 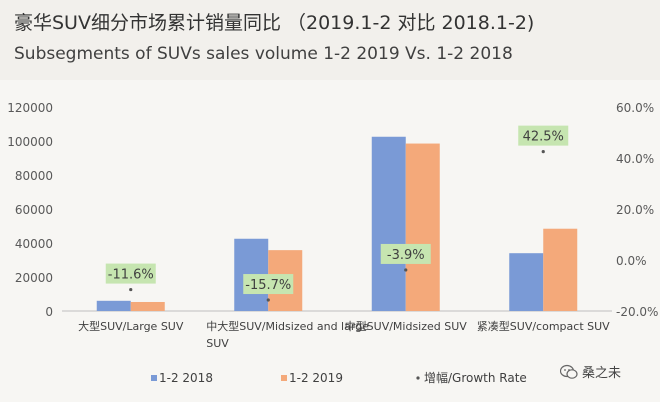 What do you see at coordinates (602, 373) in the screenshot?
I see `watermark-text: 桑之未` at bounding box center [602, 373].